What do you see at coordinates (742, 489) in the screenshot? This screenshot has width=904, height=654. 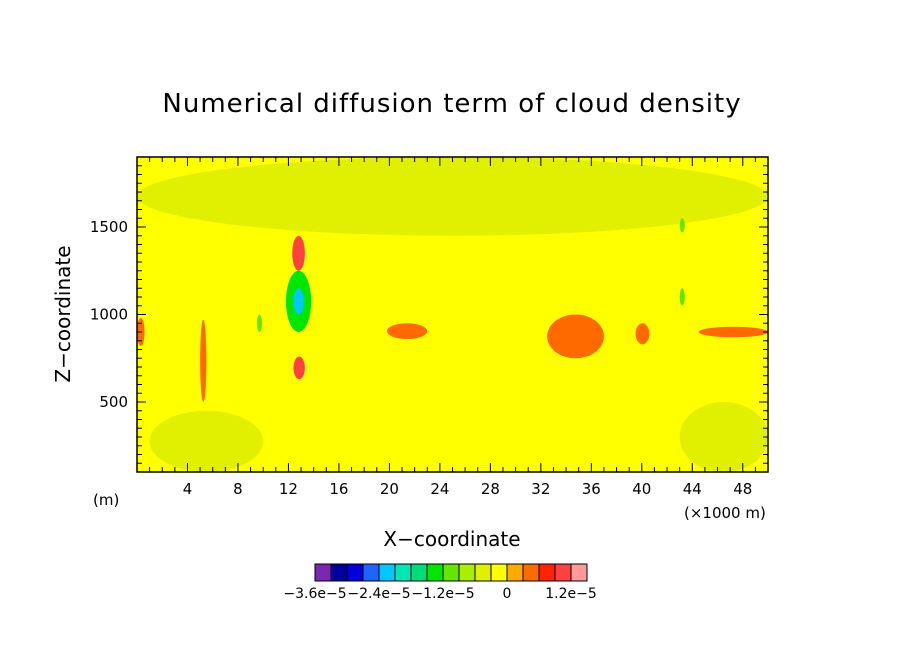 I see `x-tick-label: 48` at bounding box center [742, 489].